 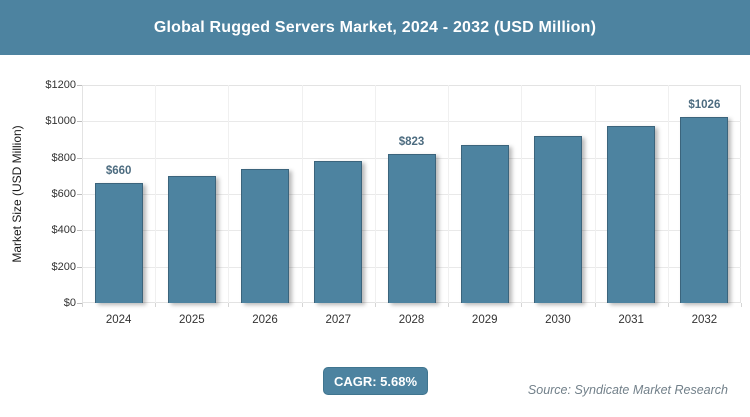 I want to click on bar-2029, so click(x=484, y=223).